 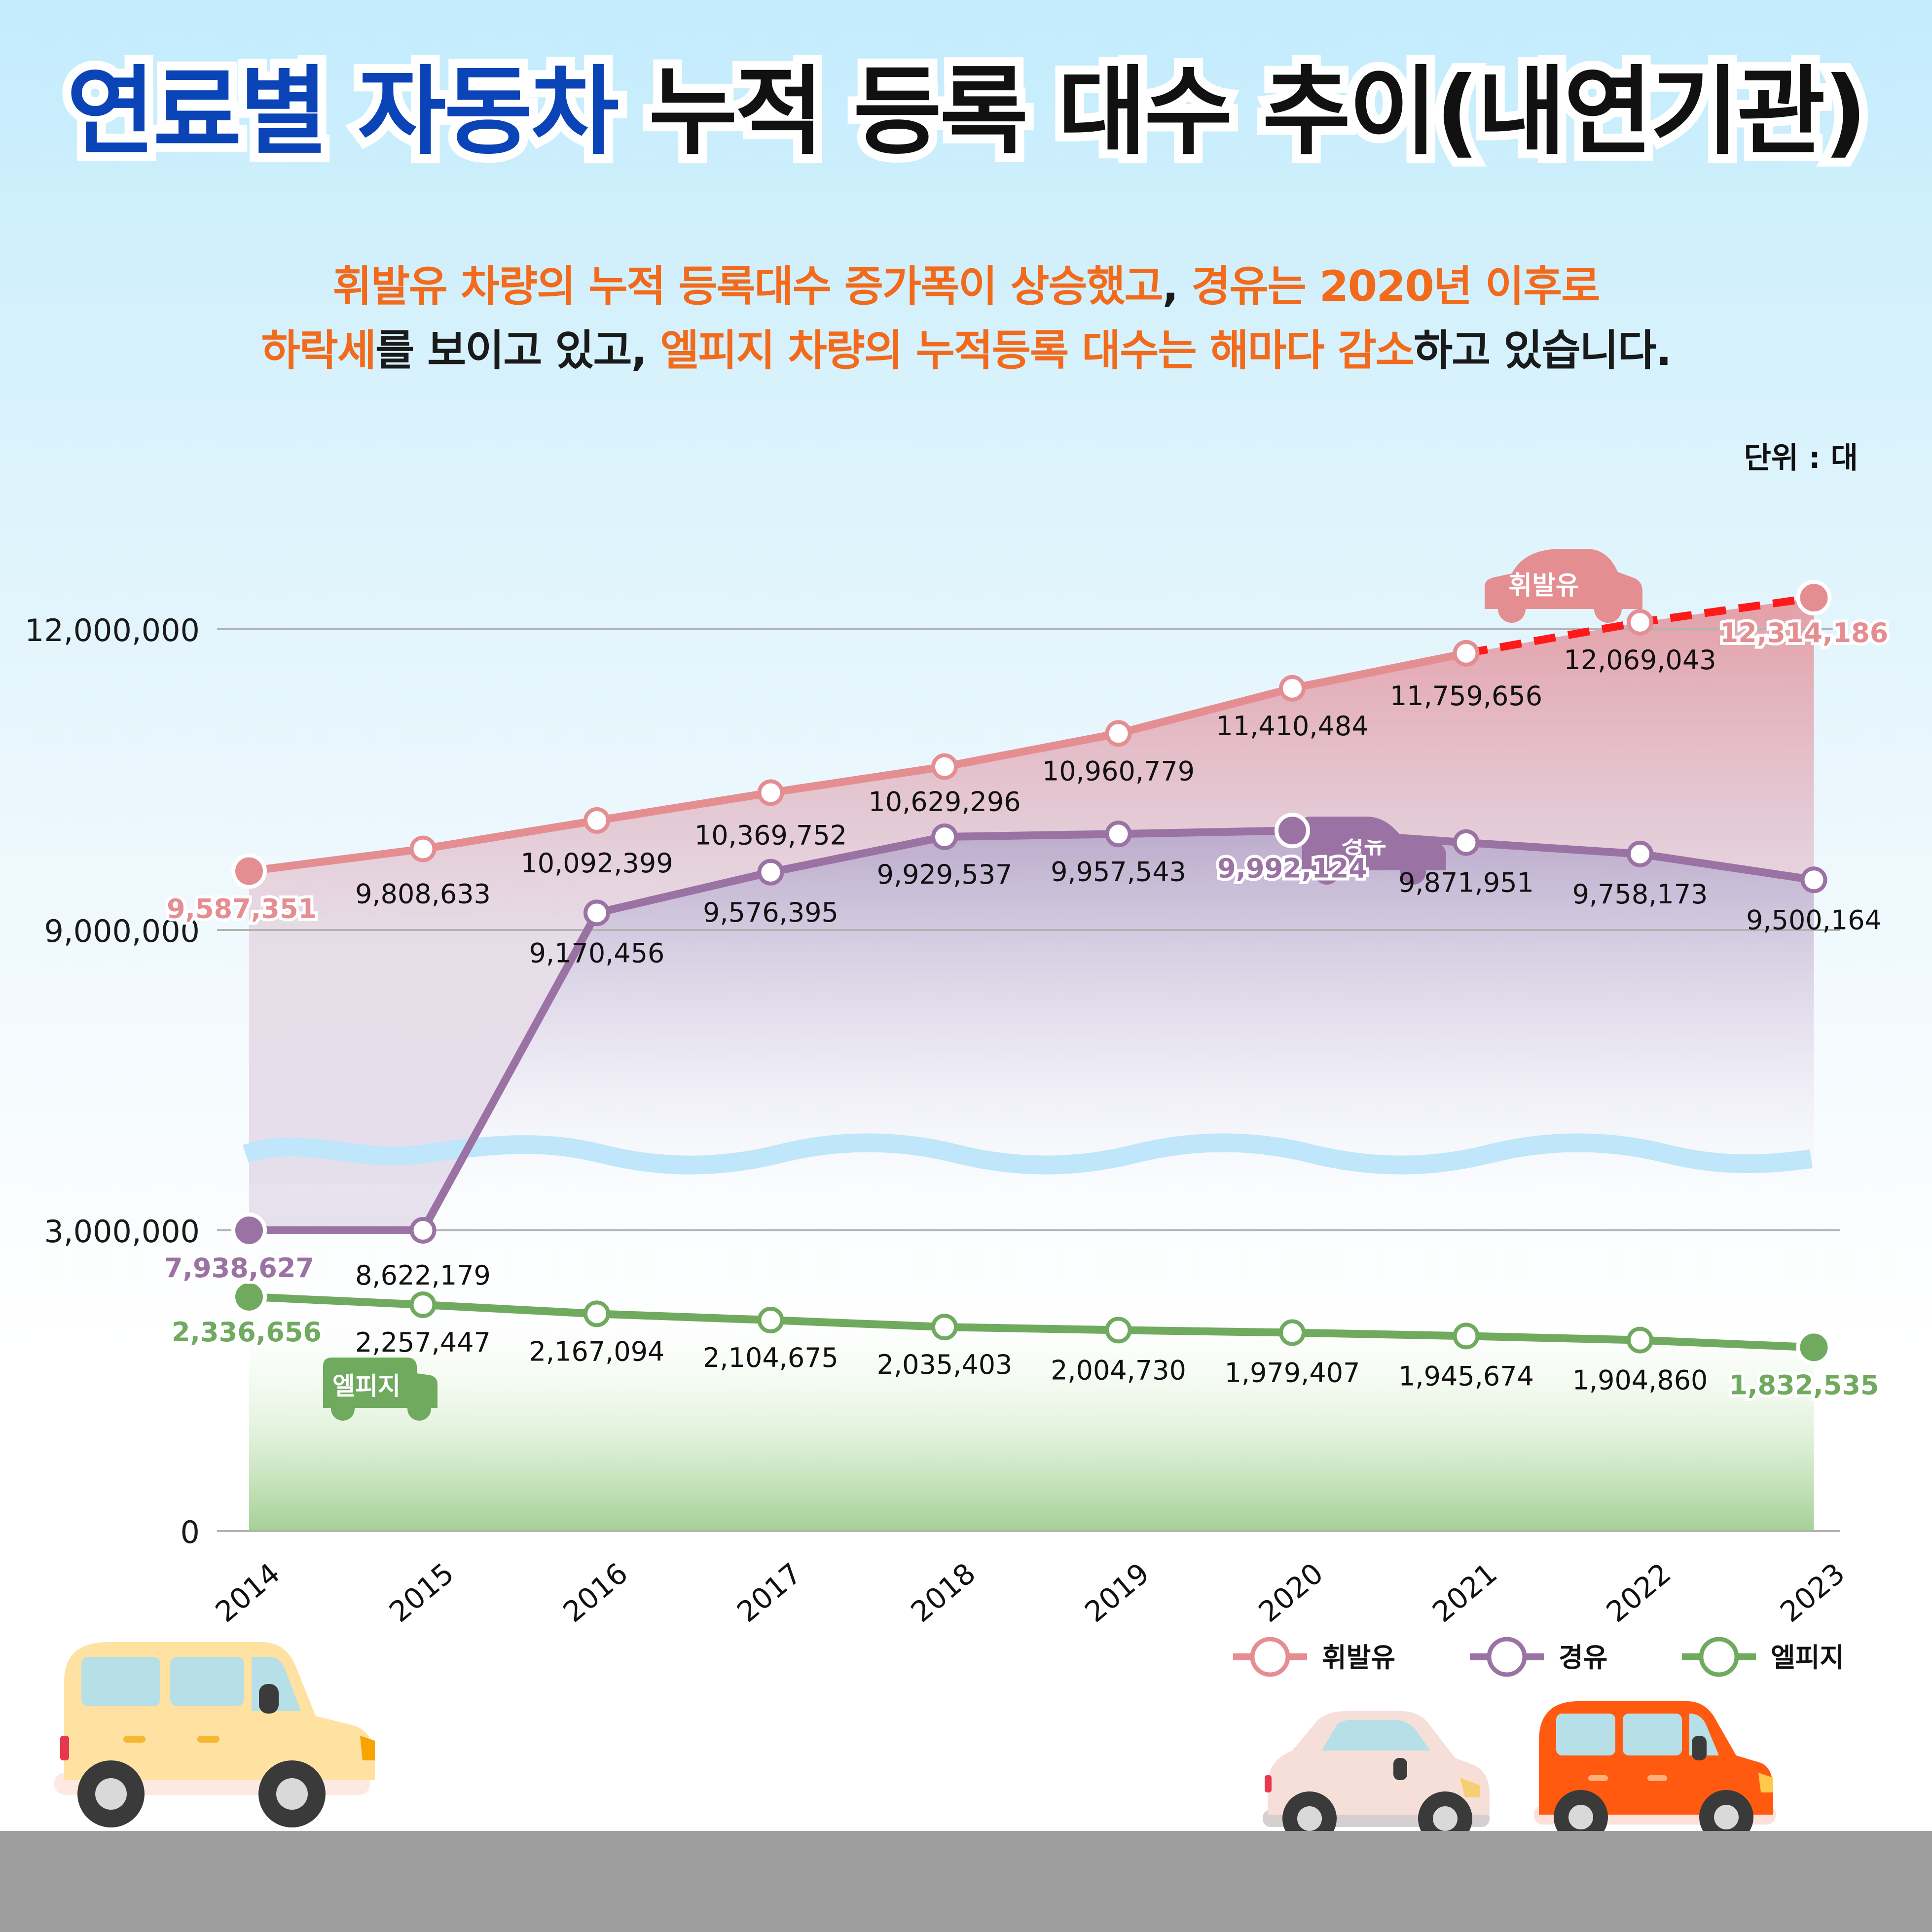 I want to click on subtitle-highlight-diesel: 경유는 2020년 이후로, so click(x=1395, y=286).